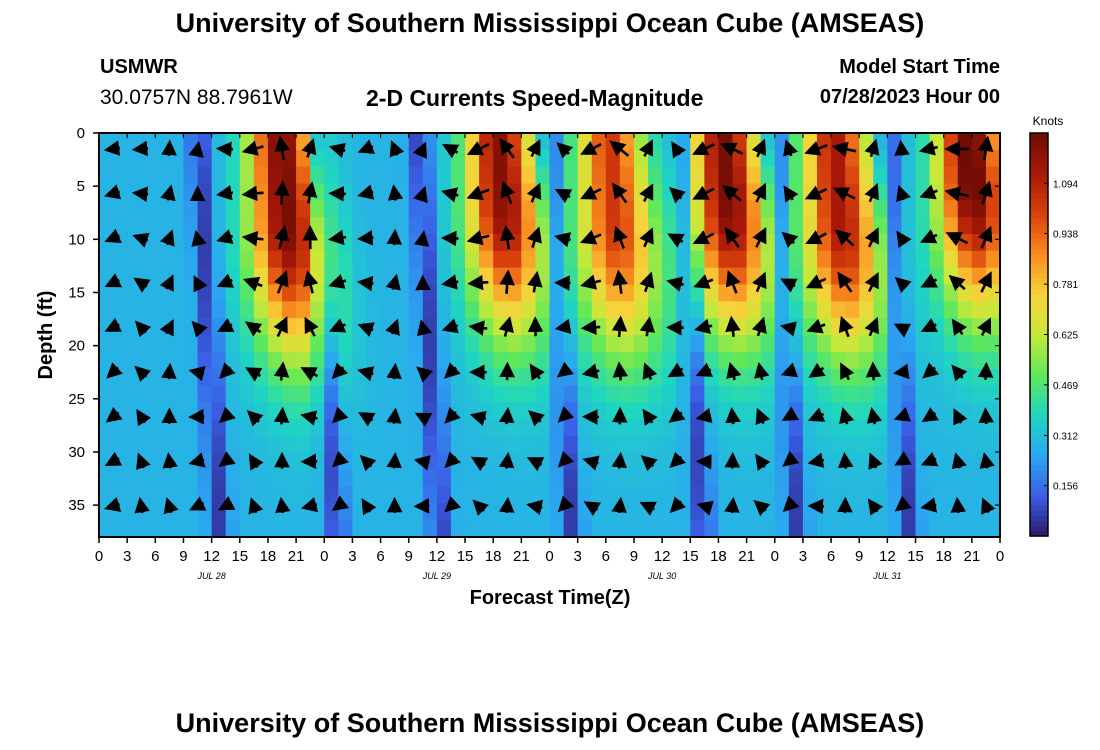 Image resolution: width=1100 pixels, height=750 pixels. What do you see at coordinates (324, 556) in the screenshot?
I see `x-tick-label: 0` at bounding box center [324, 556].